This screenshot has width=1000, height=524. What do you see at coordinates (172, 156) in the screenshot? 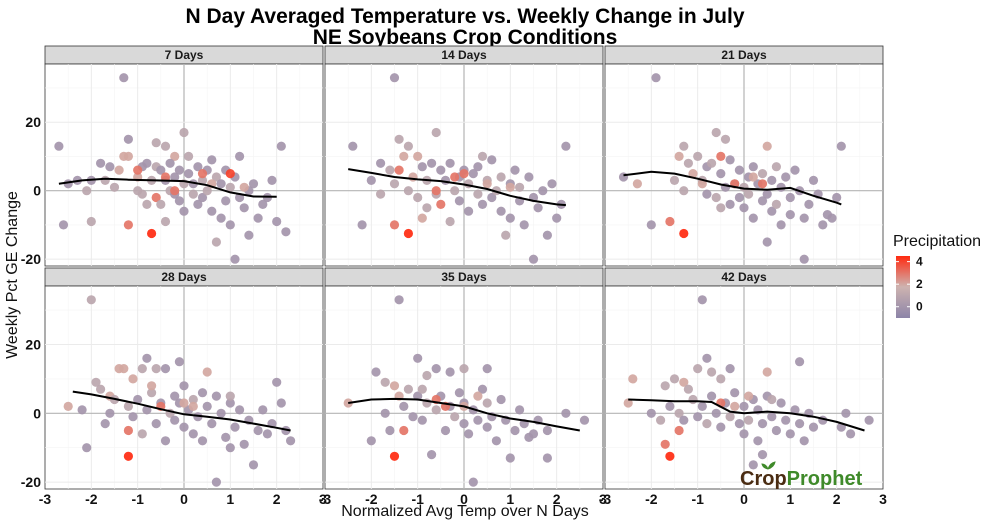
I see `facet-panel: 7 Days -20 0 20` at bounding box center [172, 156].